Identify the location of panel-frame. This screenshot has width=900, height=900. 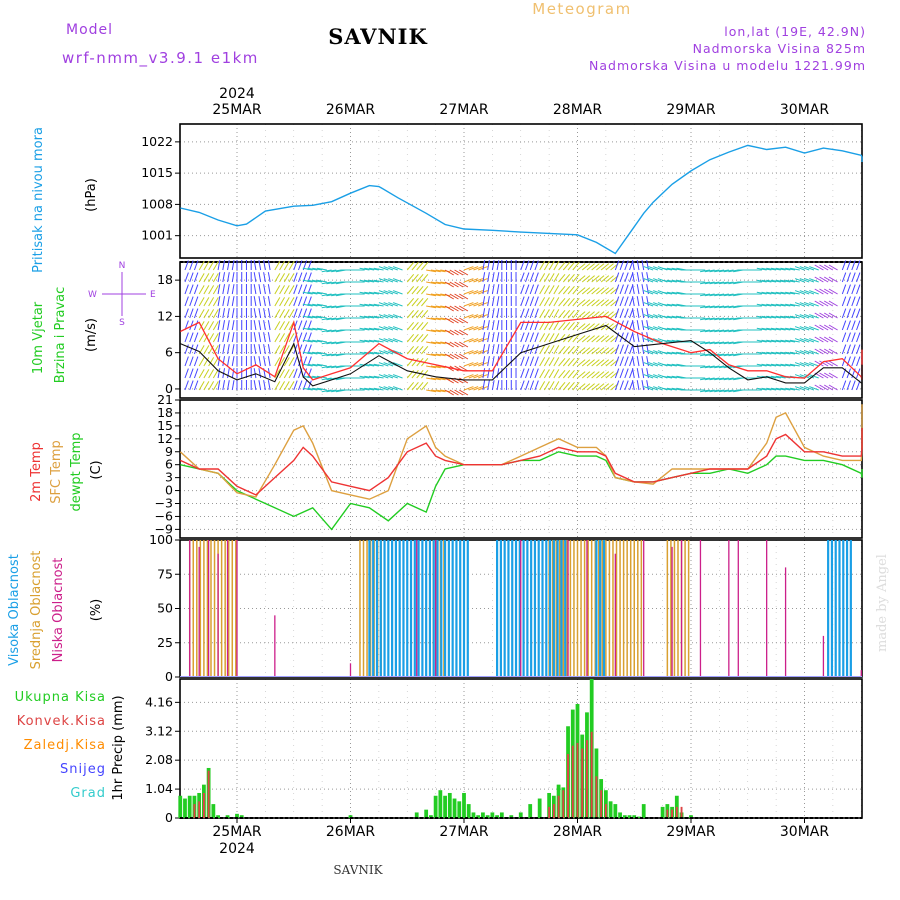
(521, 748).